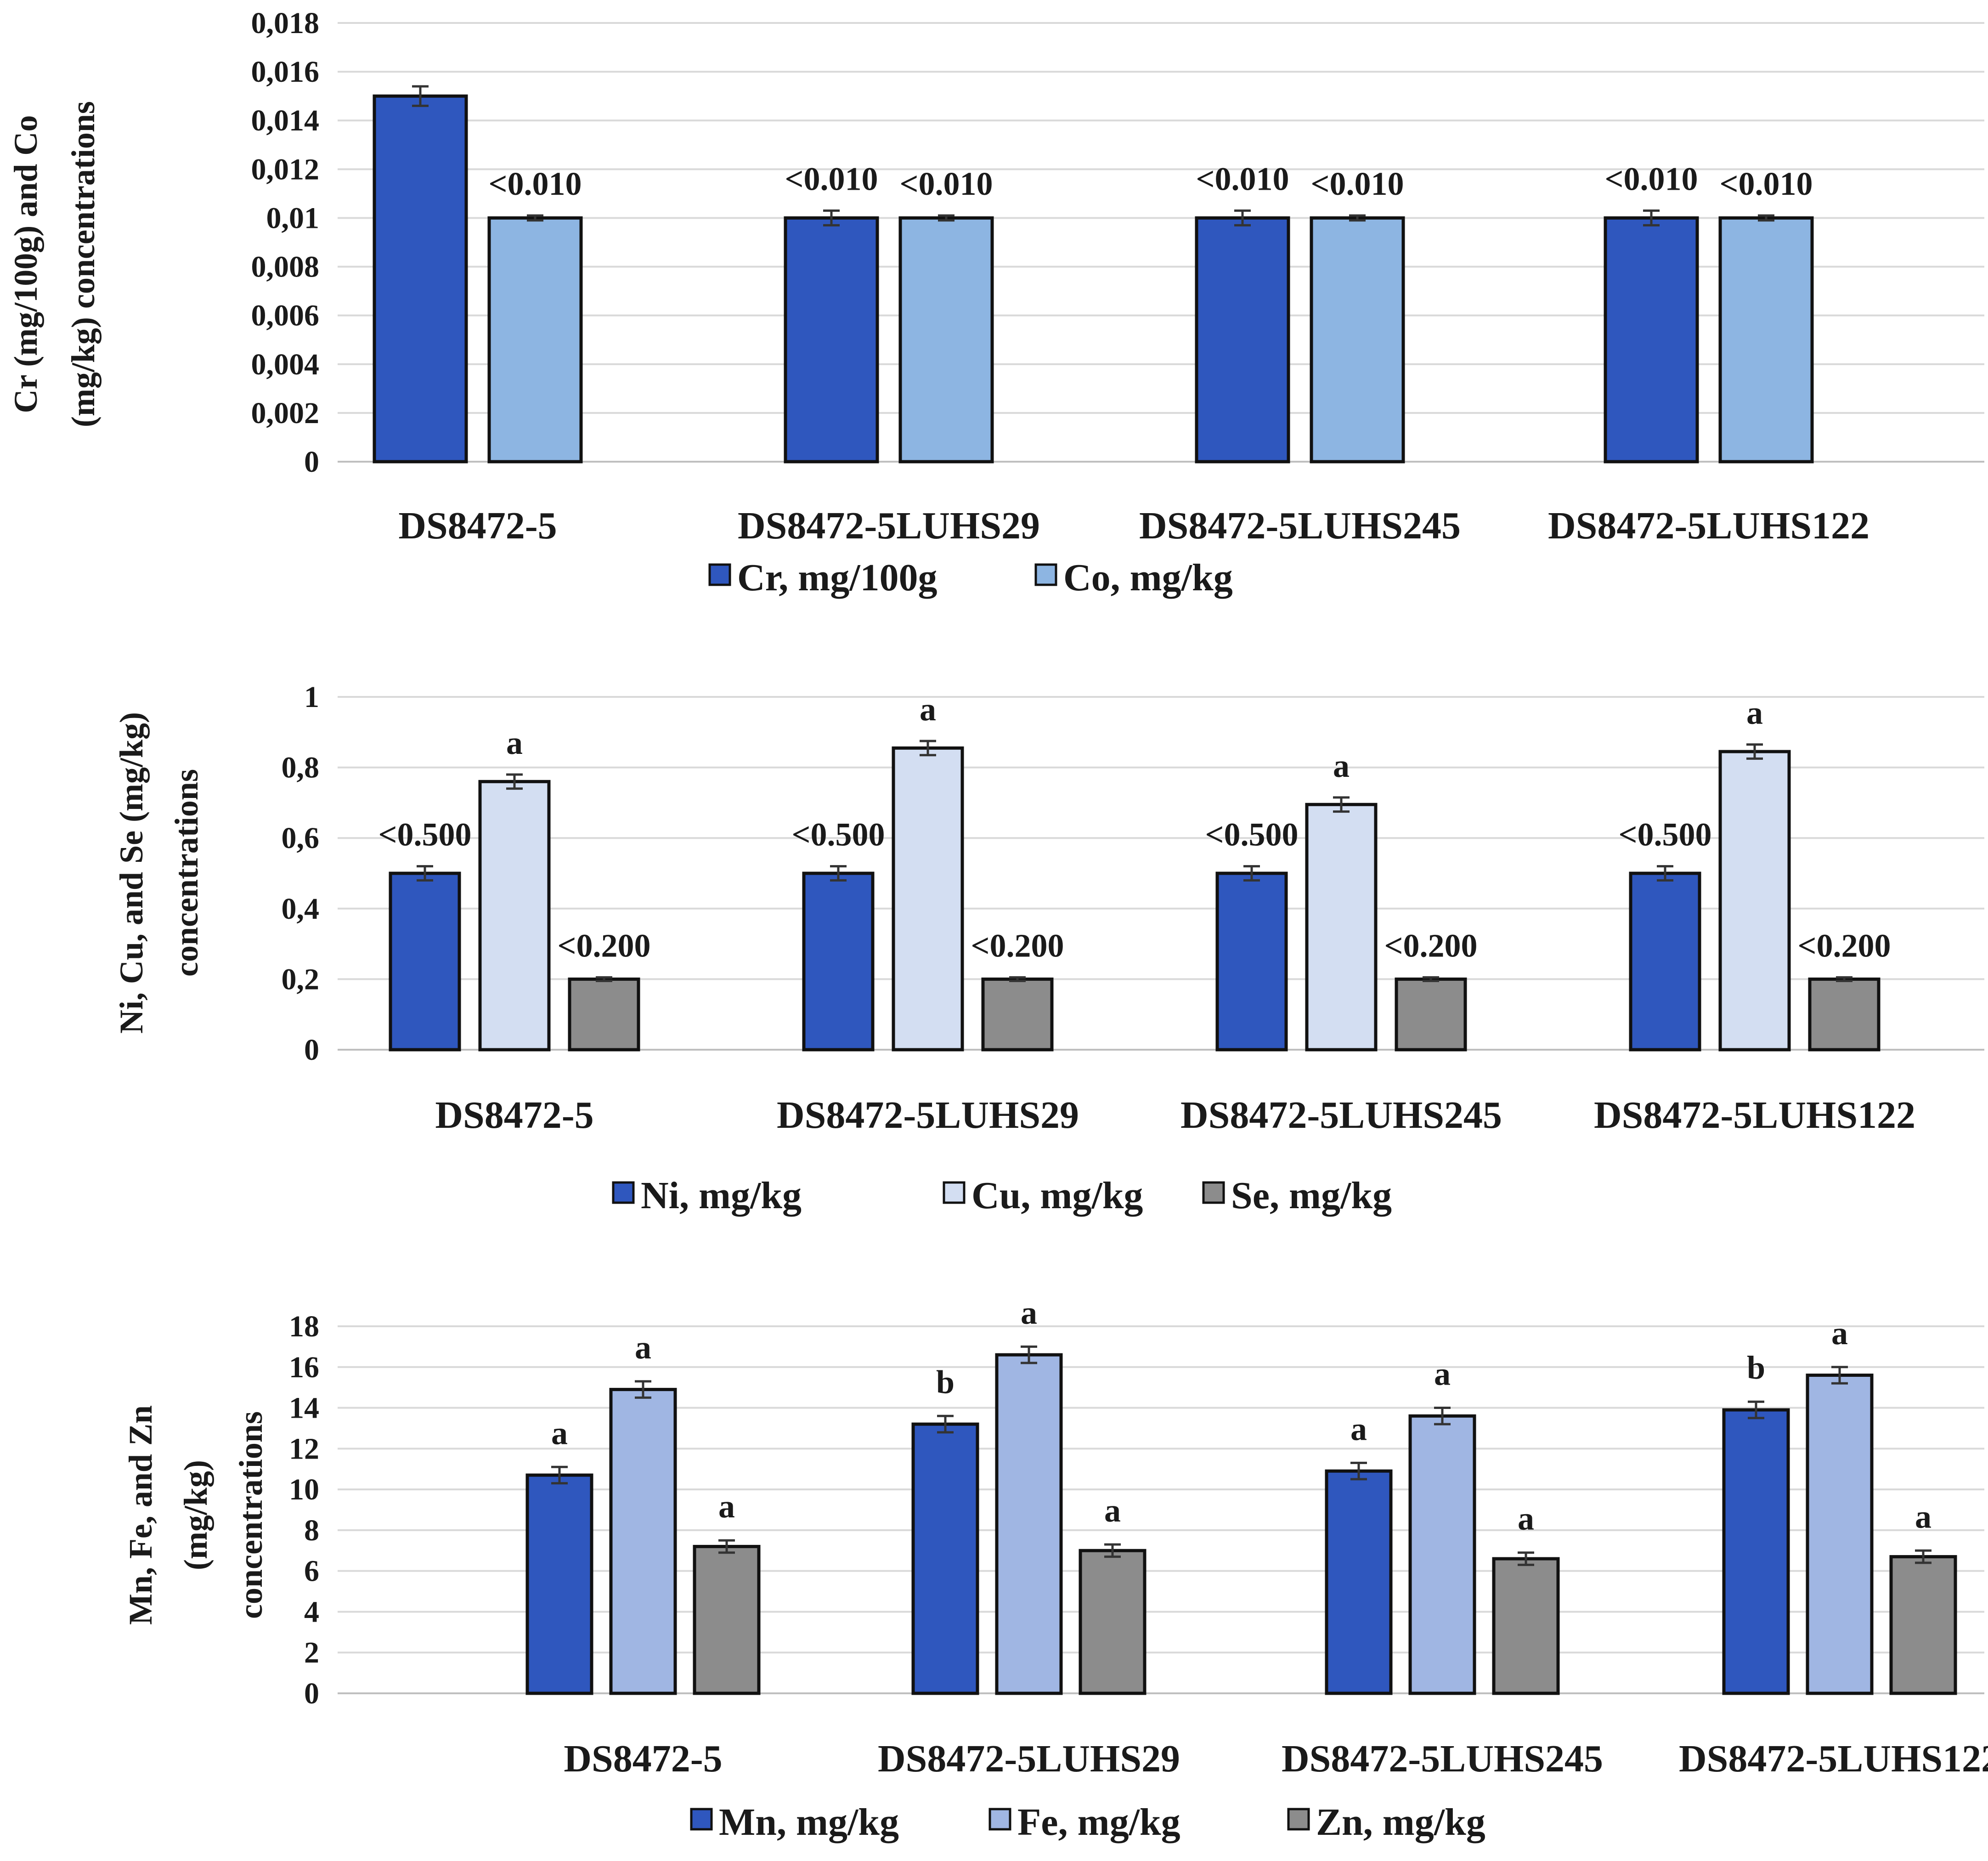  I want to click on y-tick-label: 0,4, so click(301, 909).